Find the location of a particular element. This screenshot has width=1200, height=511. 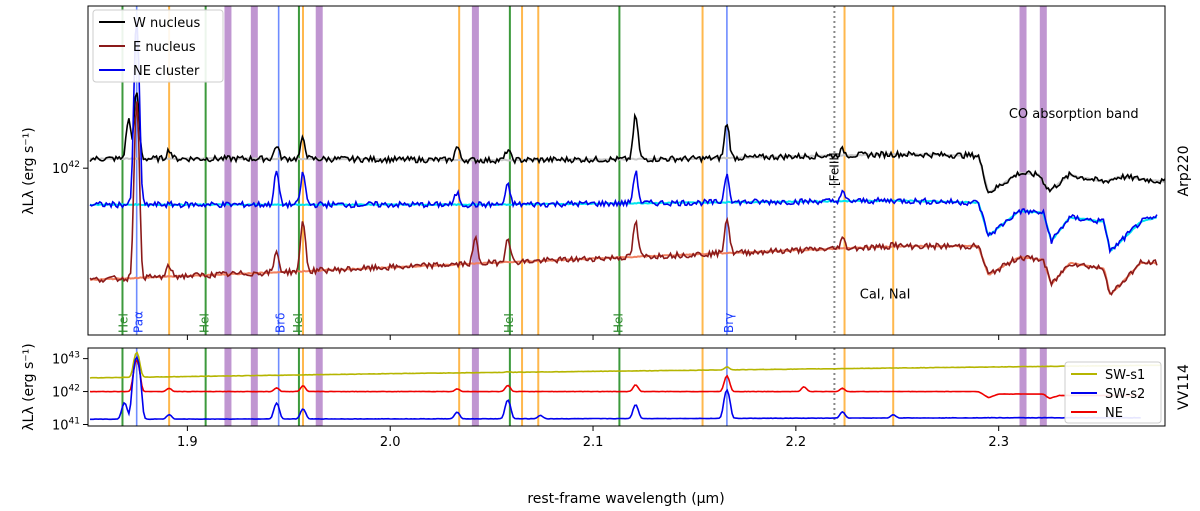

series-sw-s1 is located at coordinates (625, 365).